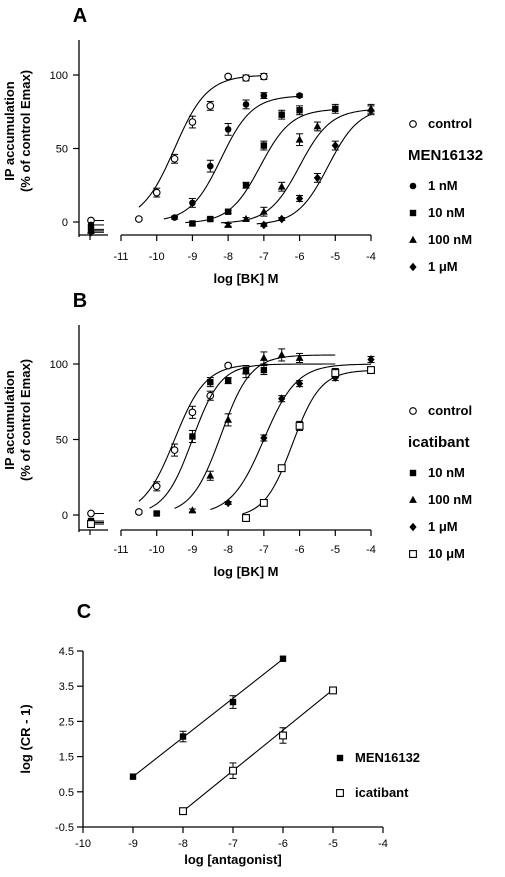  What do you see at coordinates (66, 687) in the screenshot?
I see `y-tick-label: 3.5` at bounding box center [66, 687].